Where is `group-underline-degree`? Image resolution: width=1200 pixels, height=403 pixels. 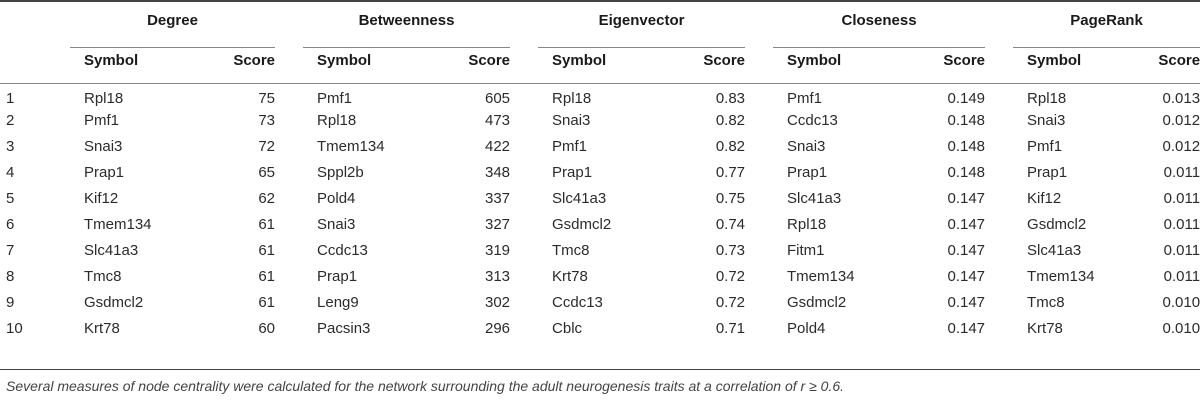
group-underline-degree is located at coordinates (172, 47).